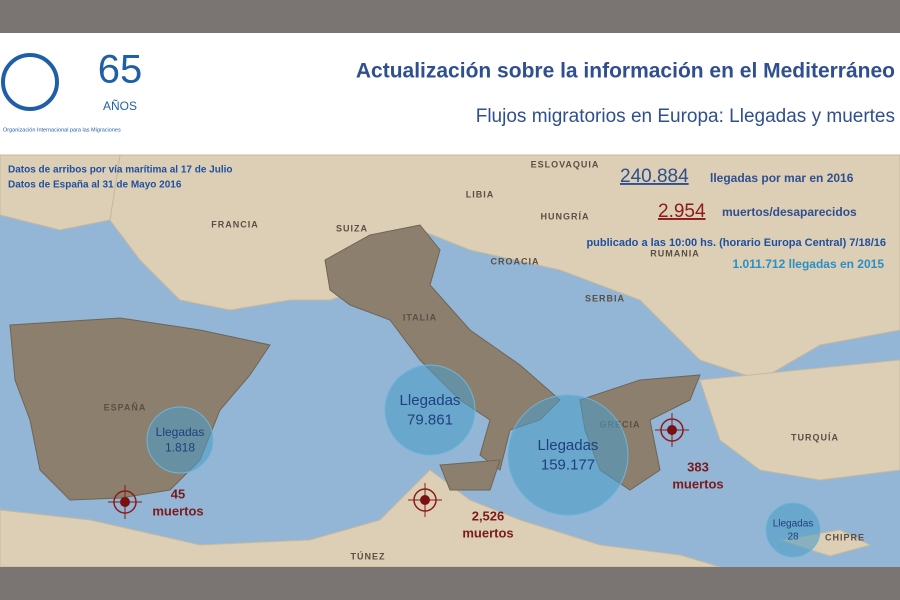  What do you see at coordinates (654, 176) in the screenshot?
I see `arrivals-number: 240.884` at bounding box center [654, 176].